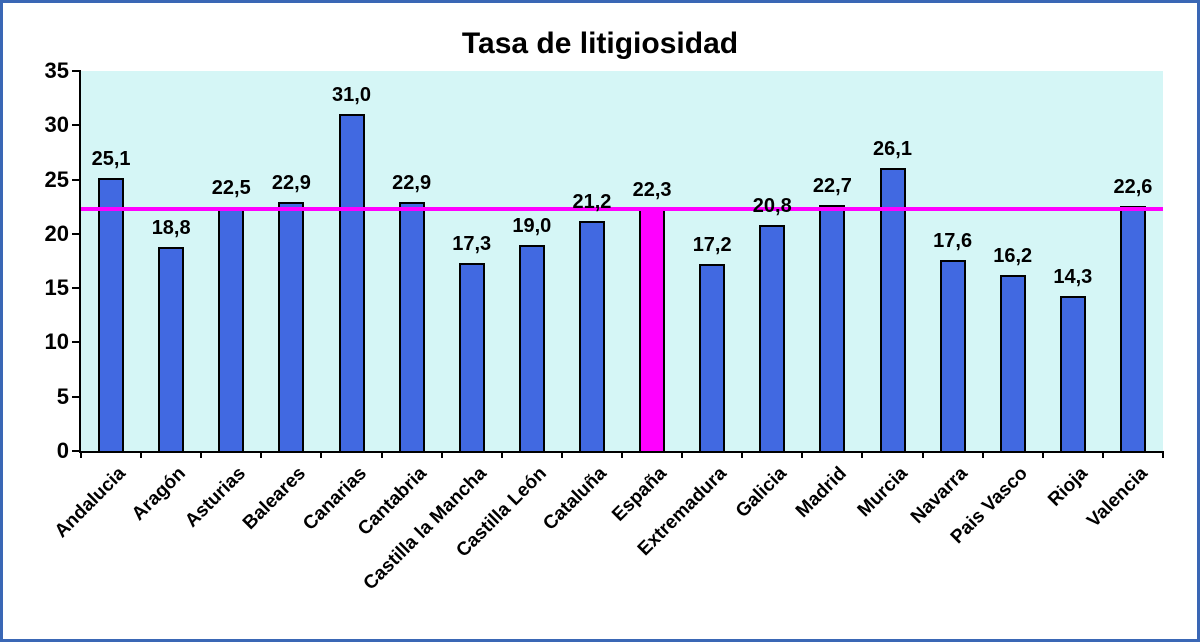 This screenshot has width=1200, height=642. Describe the element at coordinates (472, 244) in the screenshot. I see `bar-value-label: 17,3` at that location.